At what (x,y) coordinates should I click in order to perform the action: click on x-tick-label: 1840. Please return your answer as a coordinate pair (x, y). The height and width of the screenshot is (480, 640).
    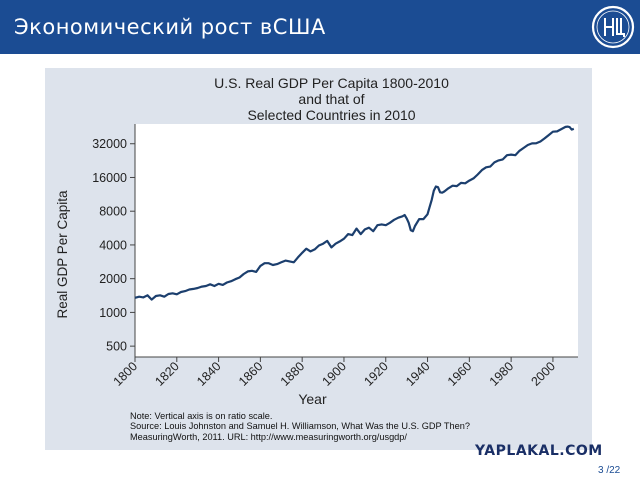
    Looking at the image, I should click on (209, 374).